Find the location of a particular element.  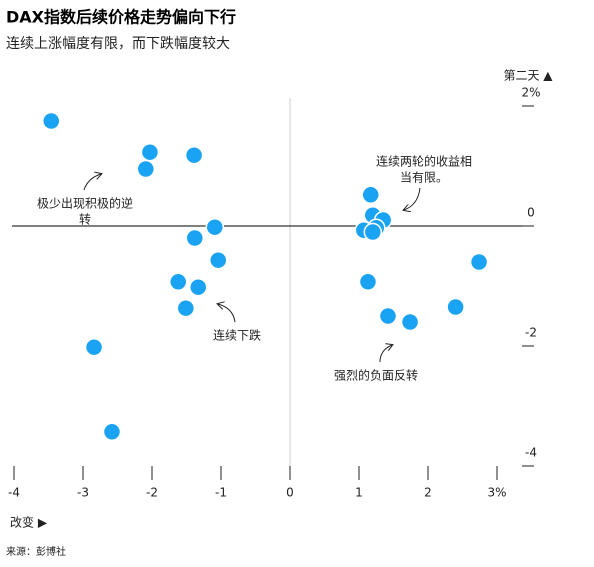

x-tick-label: 3% is located at coordinates (496, 493).